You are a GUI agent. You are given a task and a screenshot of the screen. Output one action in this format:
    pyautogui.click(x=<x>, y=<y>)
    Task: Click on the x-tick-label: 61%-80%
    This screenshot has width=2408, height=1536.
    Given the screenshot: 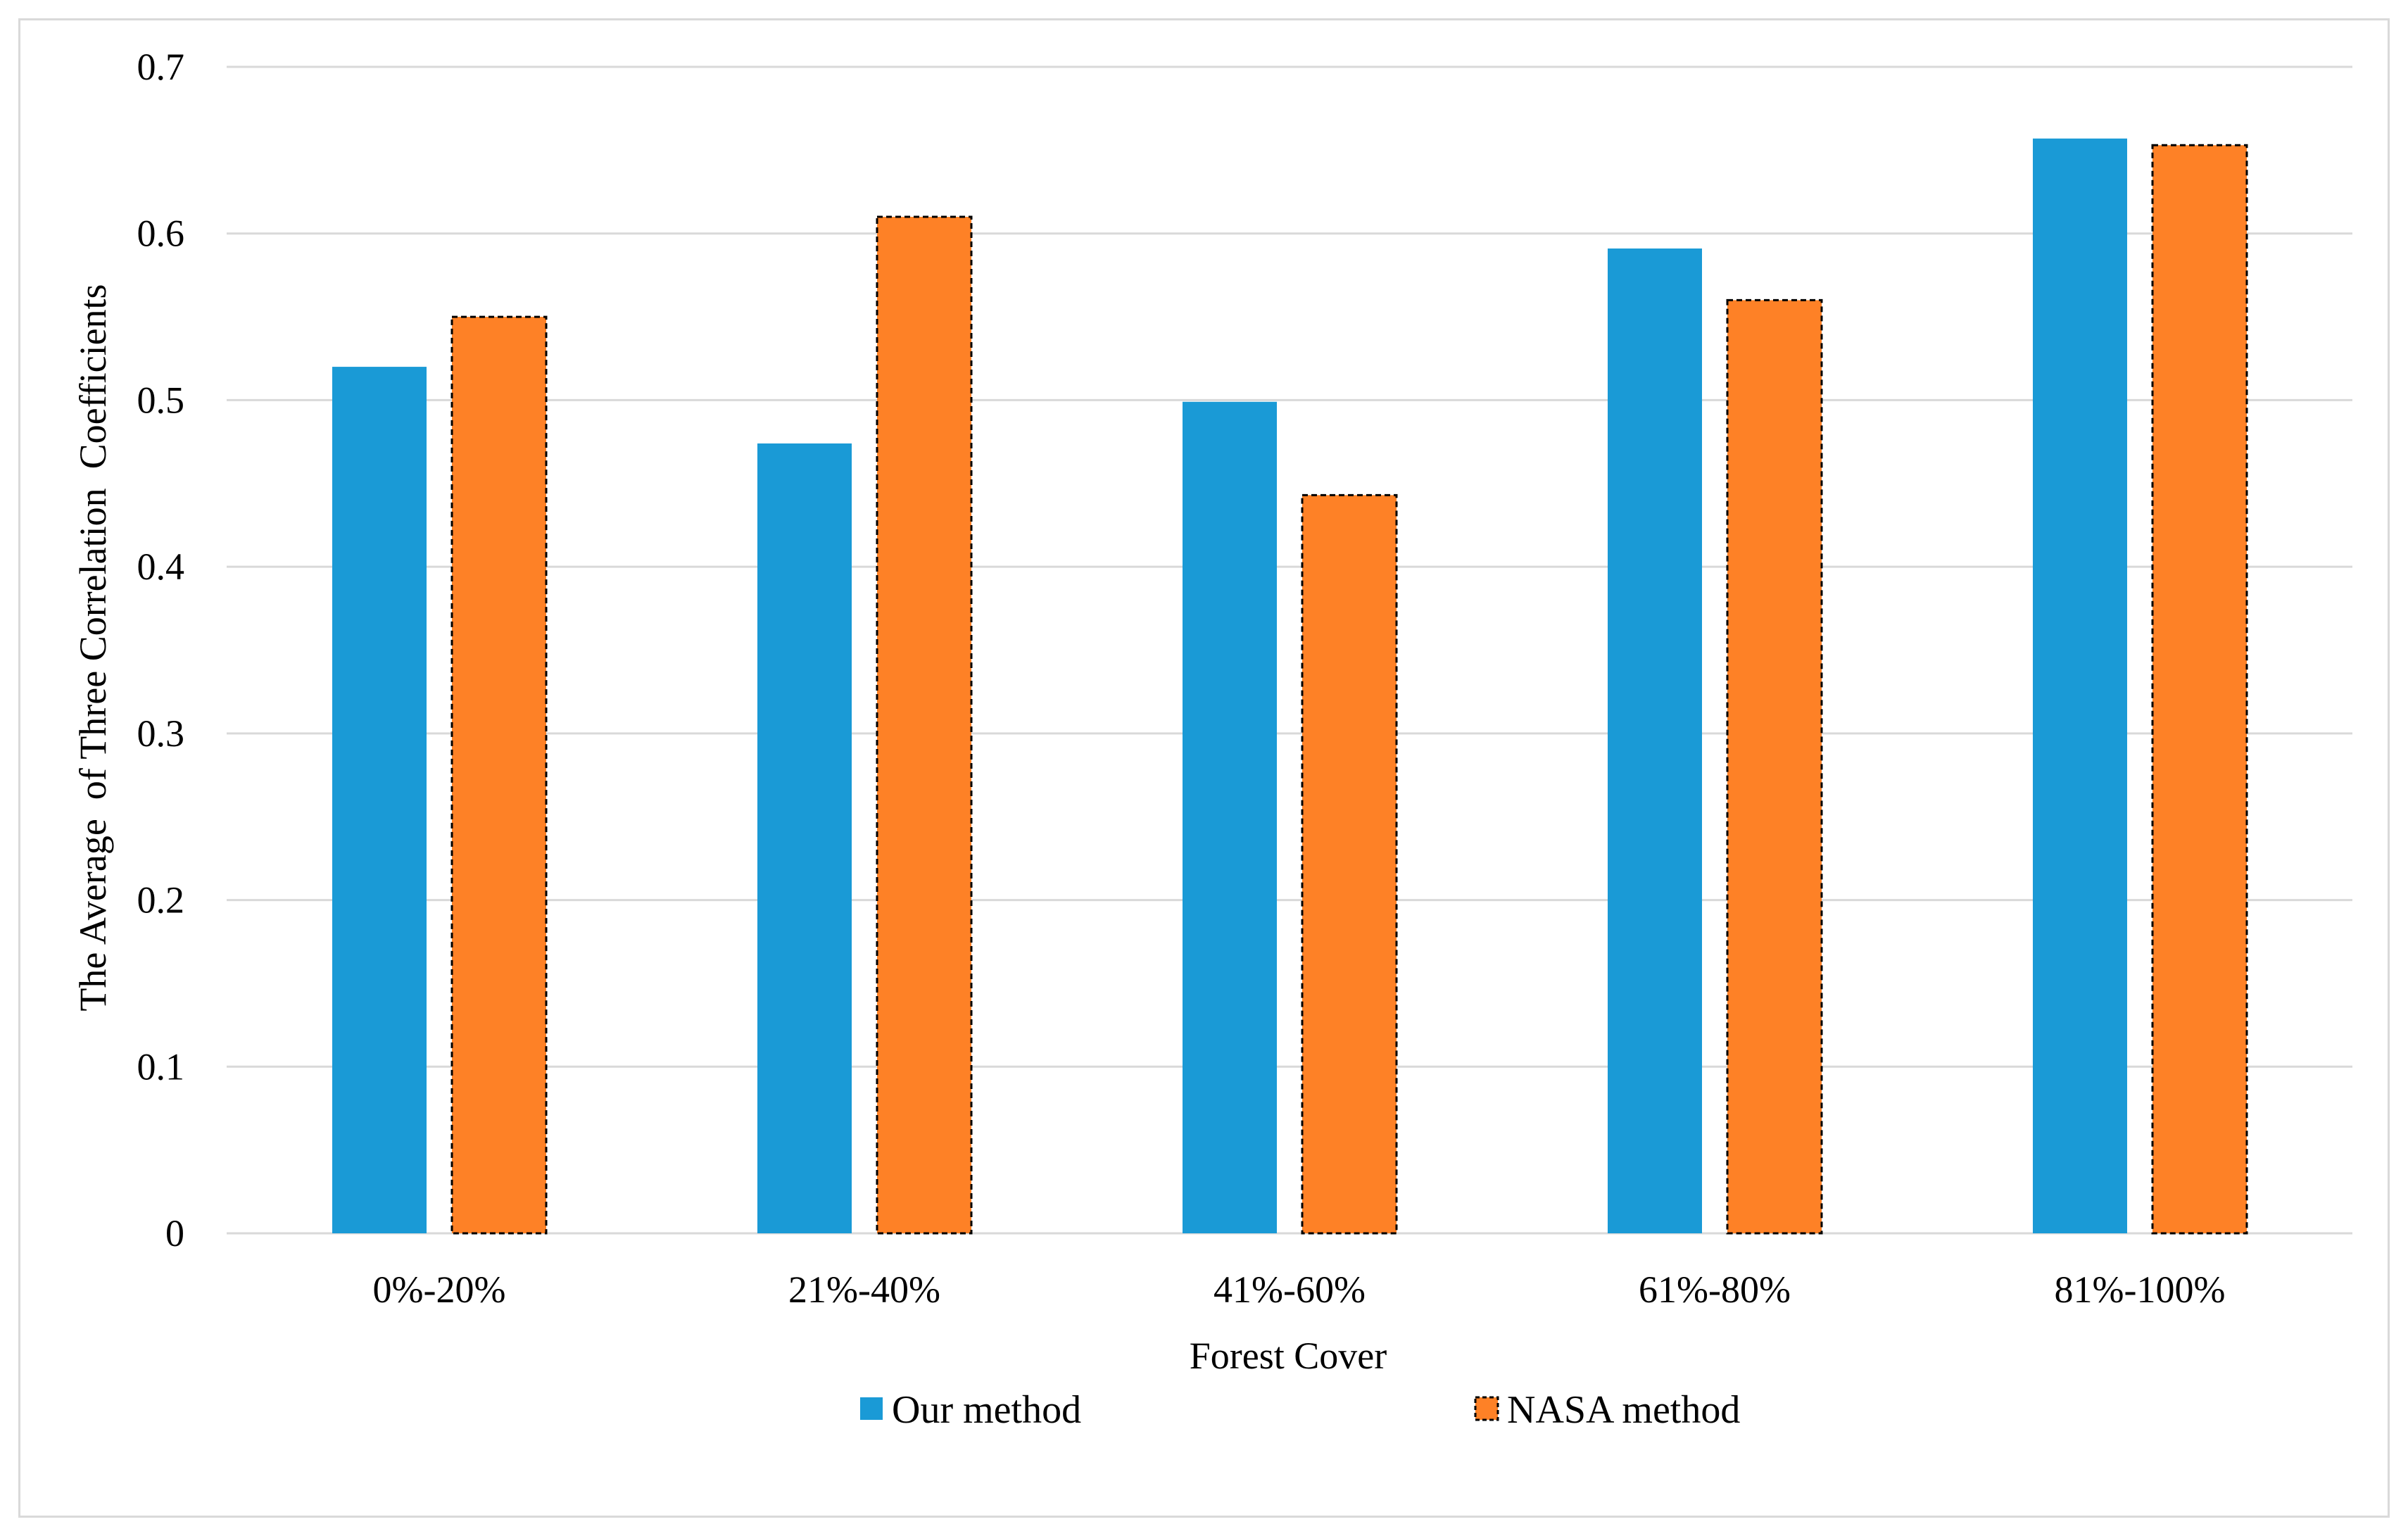 What is the action you would take?
    pyautogui.click(x=1715, y=1290)
    